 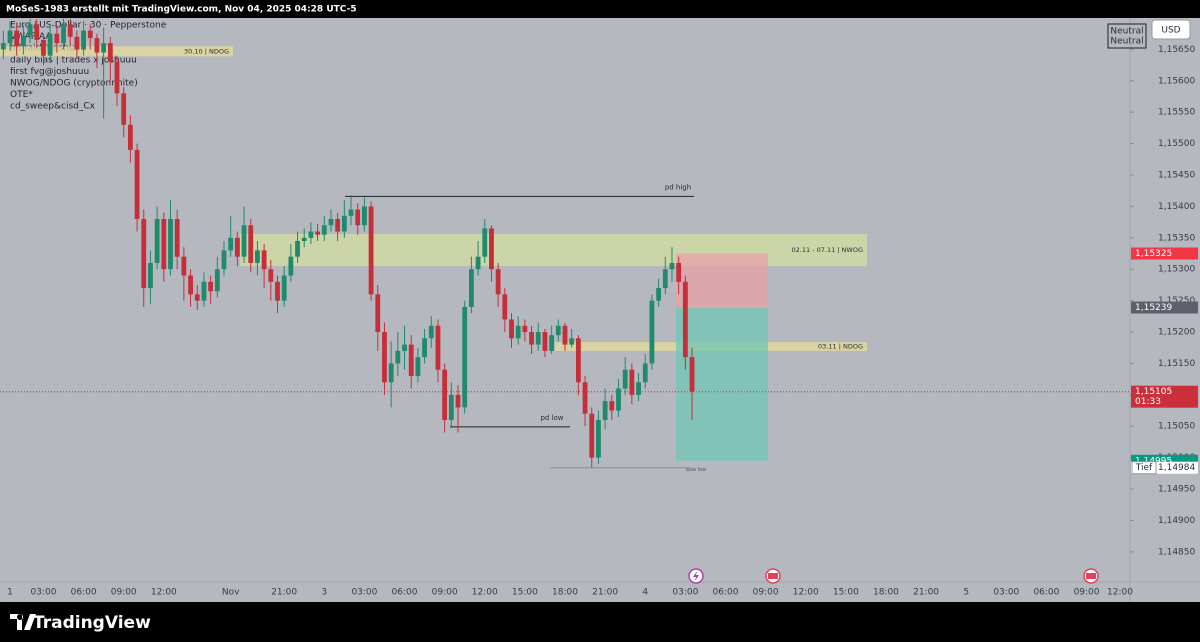 What do you see at coordinates (1144, 468) in the screenshot?
I see `low-prefix: Tief` at bounding box center [1144, 468].